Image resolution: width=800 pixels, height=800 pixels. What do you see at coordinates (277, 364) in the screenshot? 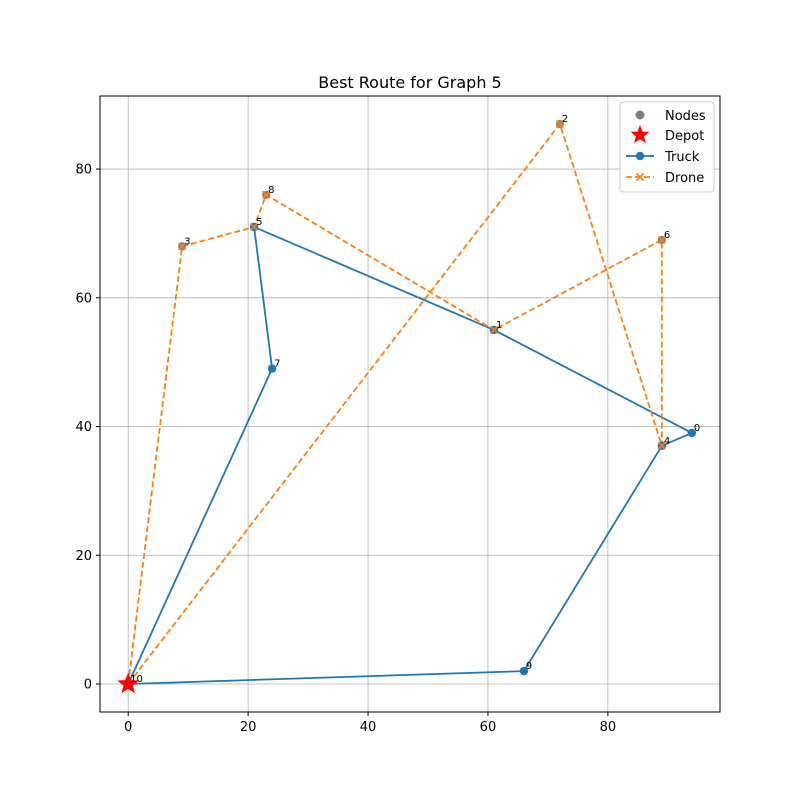
I see `node-label: 7` at bounding box center [277, 364].